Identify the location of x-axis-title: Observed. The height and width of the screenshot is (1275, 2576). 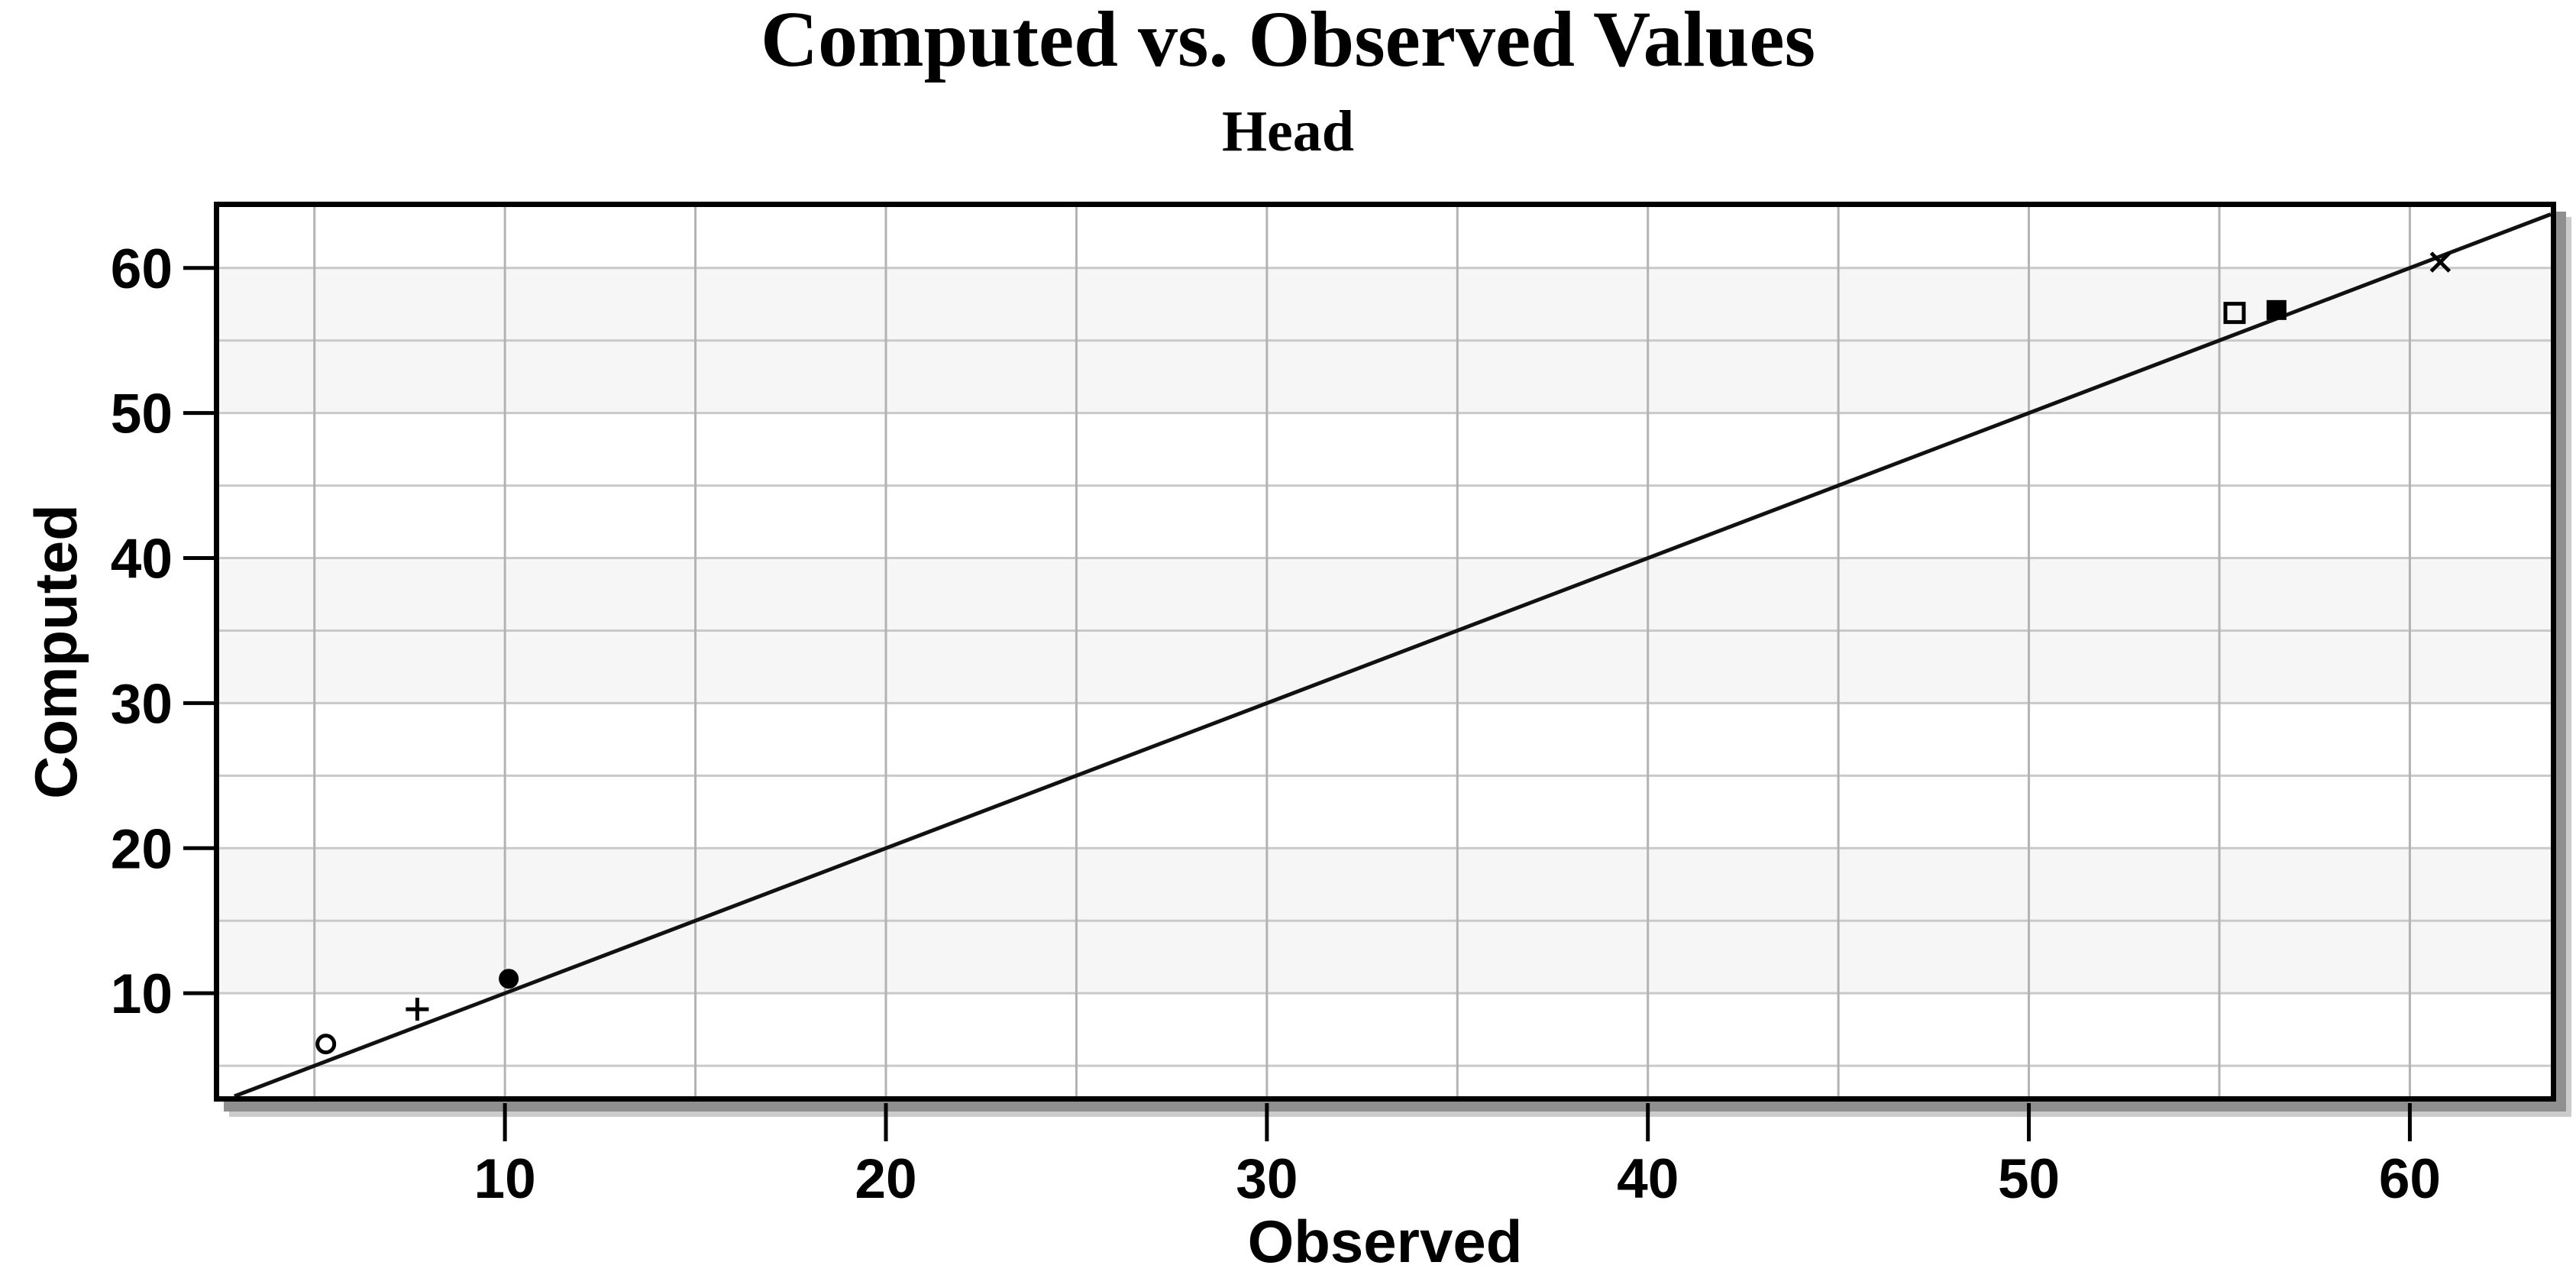
(1385, 1241).